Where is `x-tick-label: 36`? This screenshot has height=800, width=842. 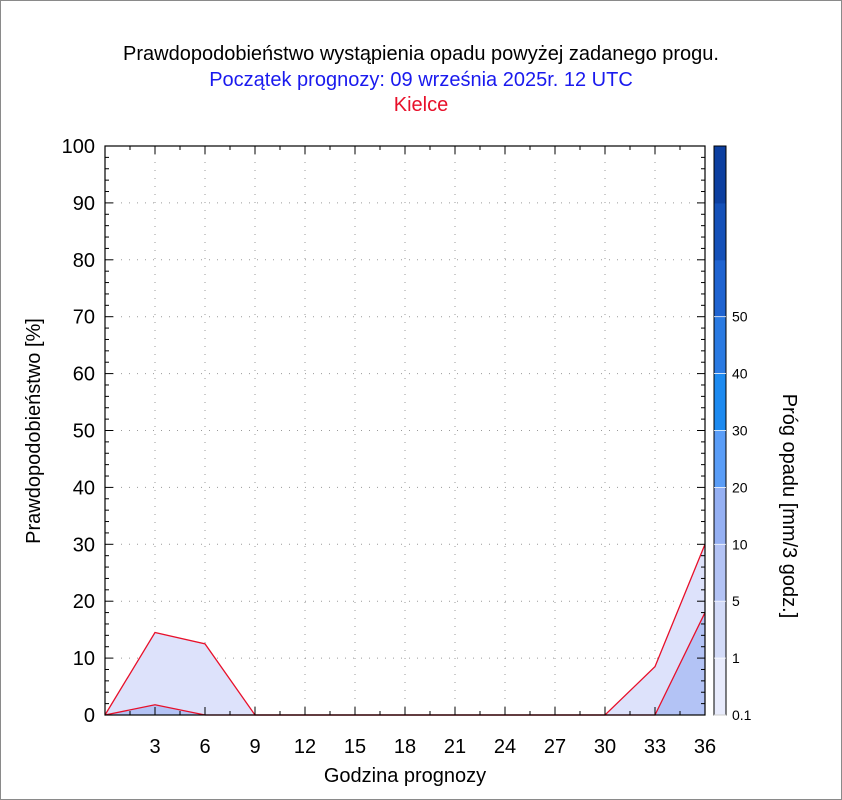
x-tick-label: 36 is located at coordinates (705, 747).